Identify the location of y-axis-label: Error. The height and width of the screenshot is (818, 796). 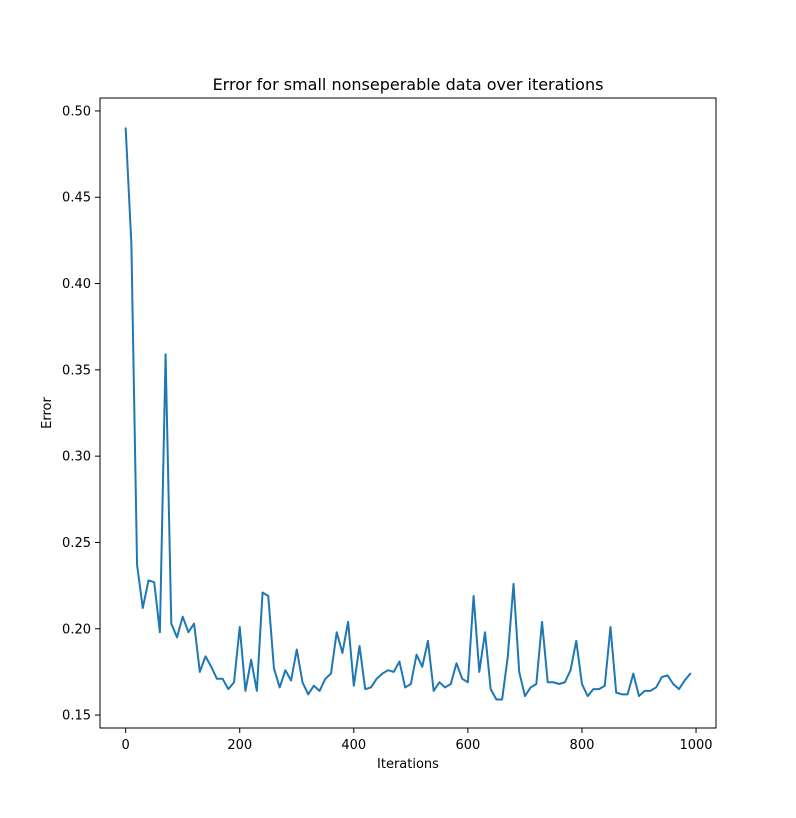
(47, 413).